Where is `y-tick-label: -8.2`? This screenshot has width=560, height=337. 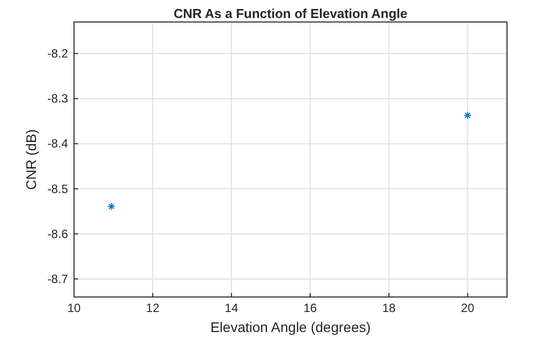 y-tick-label: -8.2 is located at coordinates (57, 53).